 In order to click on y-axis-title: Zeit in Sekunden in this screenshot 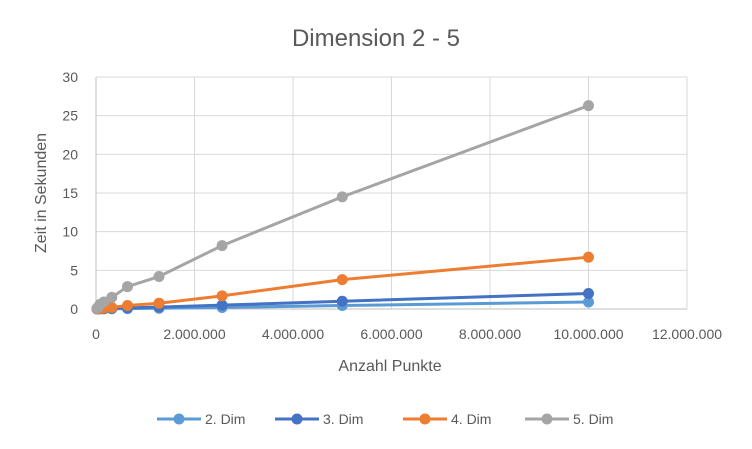, I will do `click(41, 193)`.